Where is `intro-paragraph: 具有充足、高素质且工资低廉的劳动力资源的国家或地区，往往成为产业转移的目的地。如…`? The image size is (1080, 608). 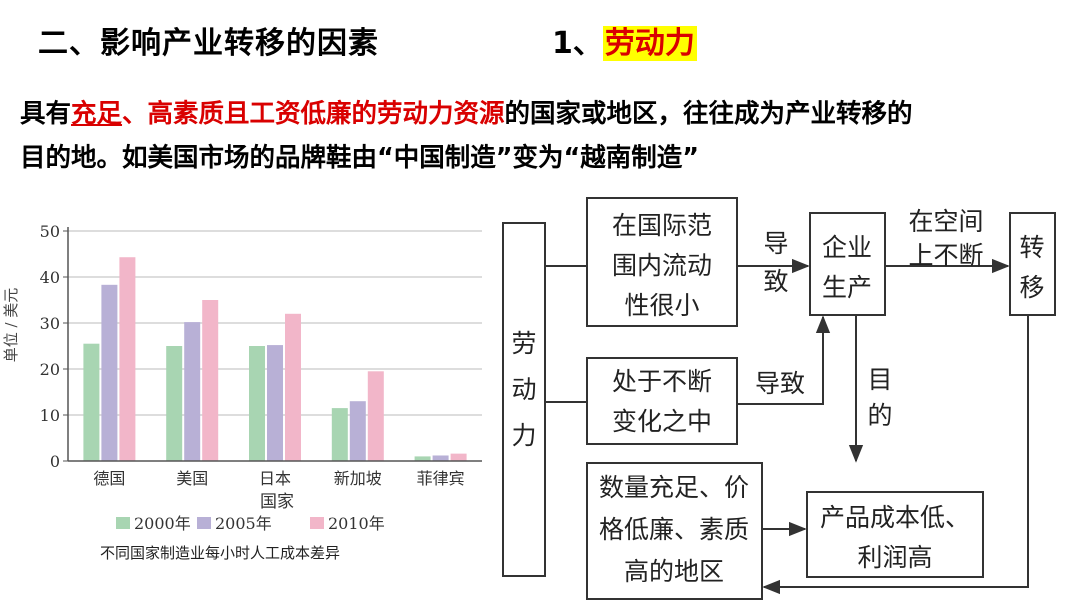
intro-paragraph: 具有充足、高素质且工资低廉的劳动力资源的国家或地区，往往成为产业转移的目的地。如… is located at coordinates (545, 136).